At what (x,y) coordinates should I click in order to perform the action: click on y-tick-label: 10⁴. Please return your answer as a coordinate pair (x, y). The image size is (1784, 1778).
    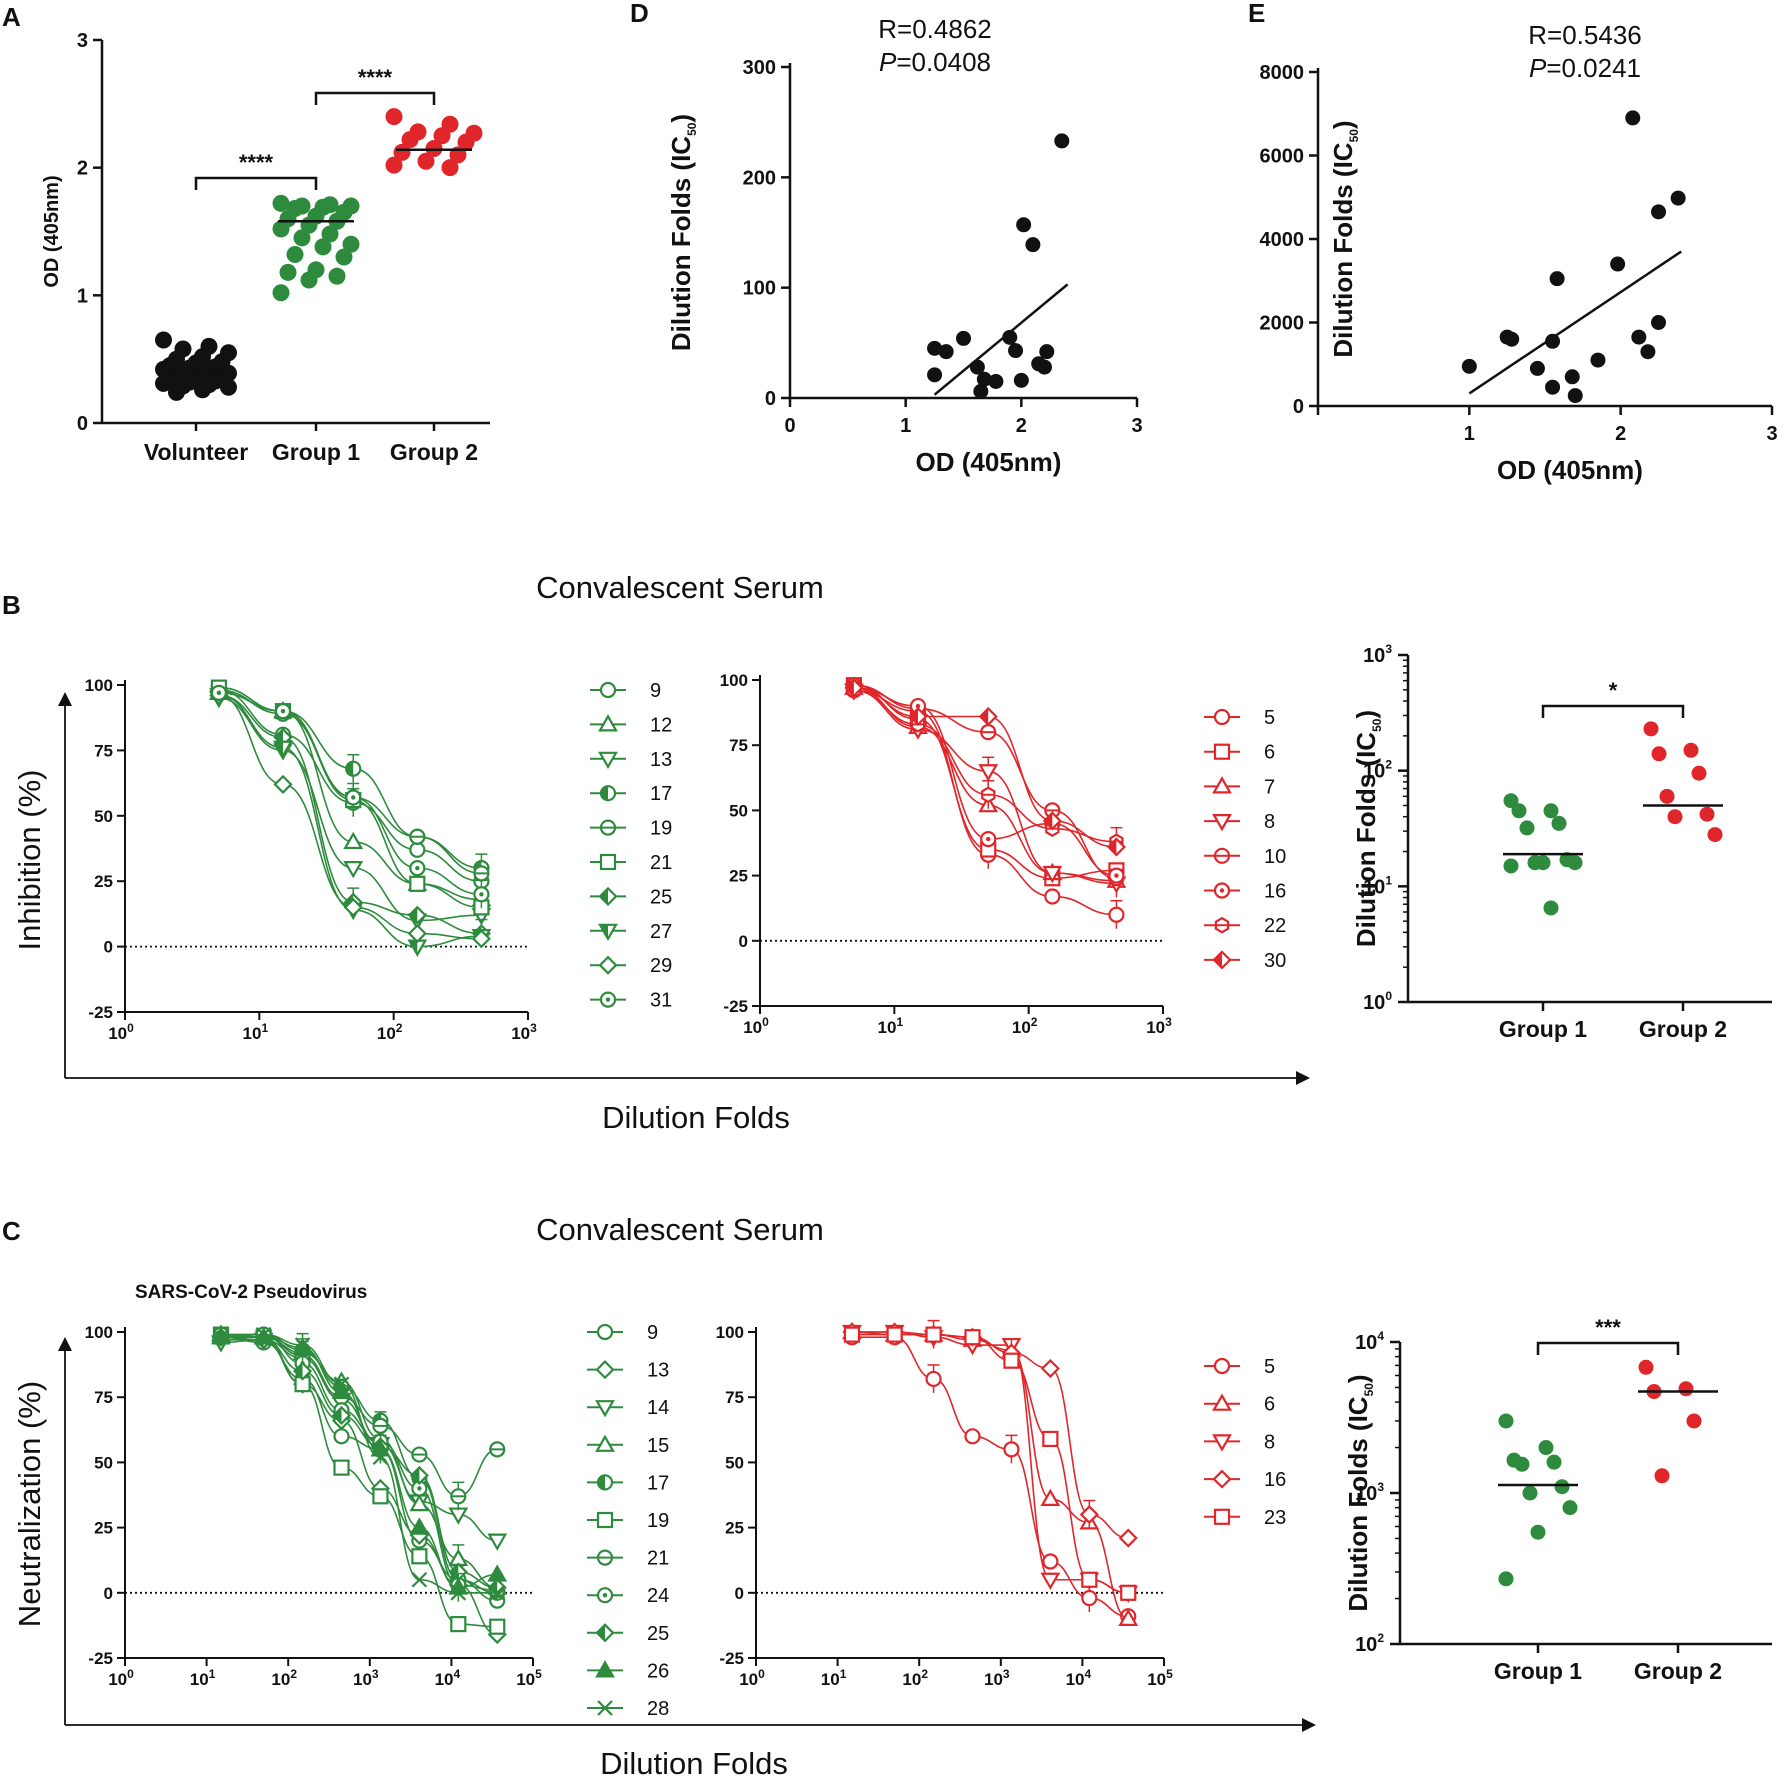
    Looking at the image, I should click on (1369, 1341).